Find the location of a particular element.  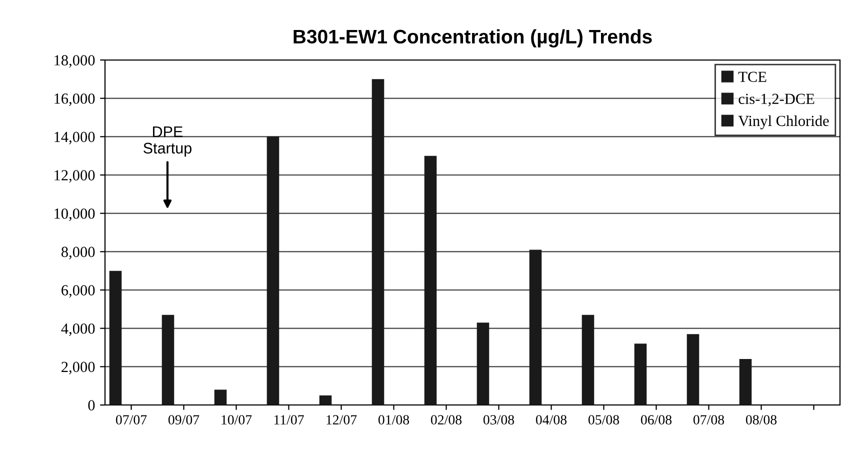

y-tick-label: 4,000 is located at coordinates (78, 329).